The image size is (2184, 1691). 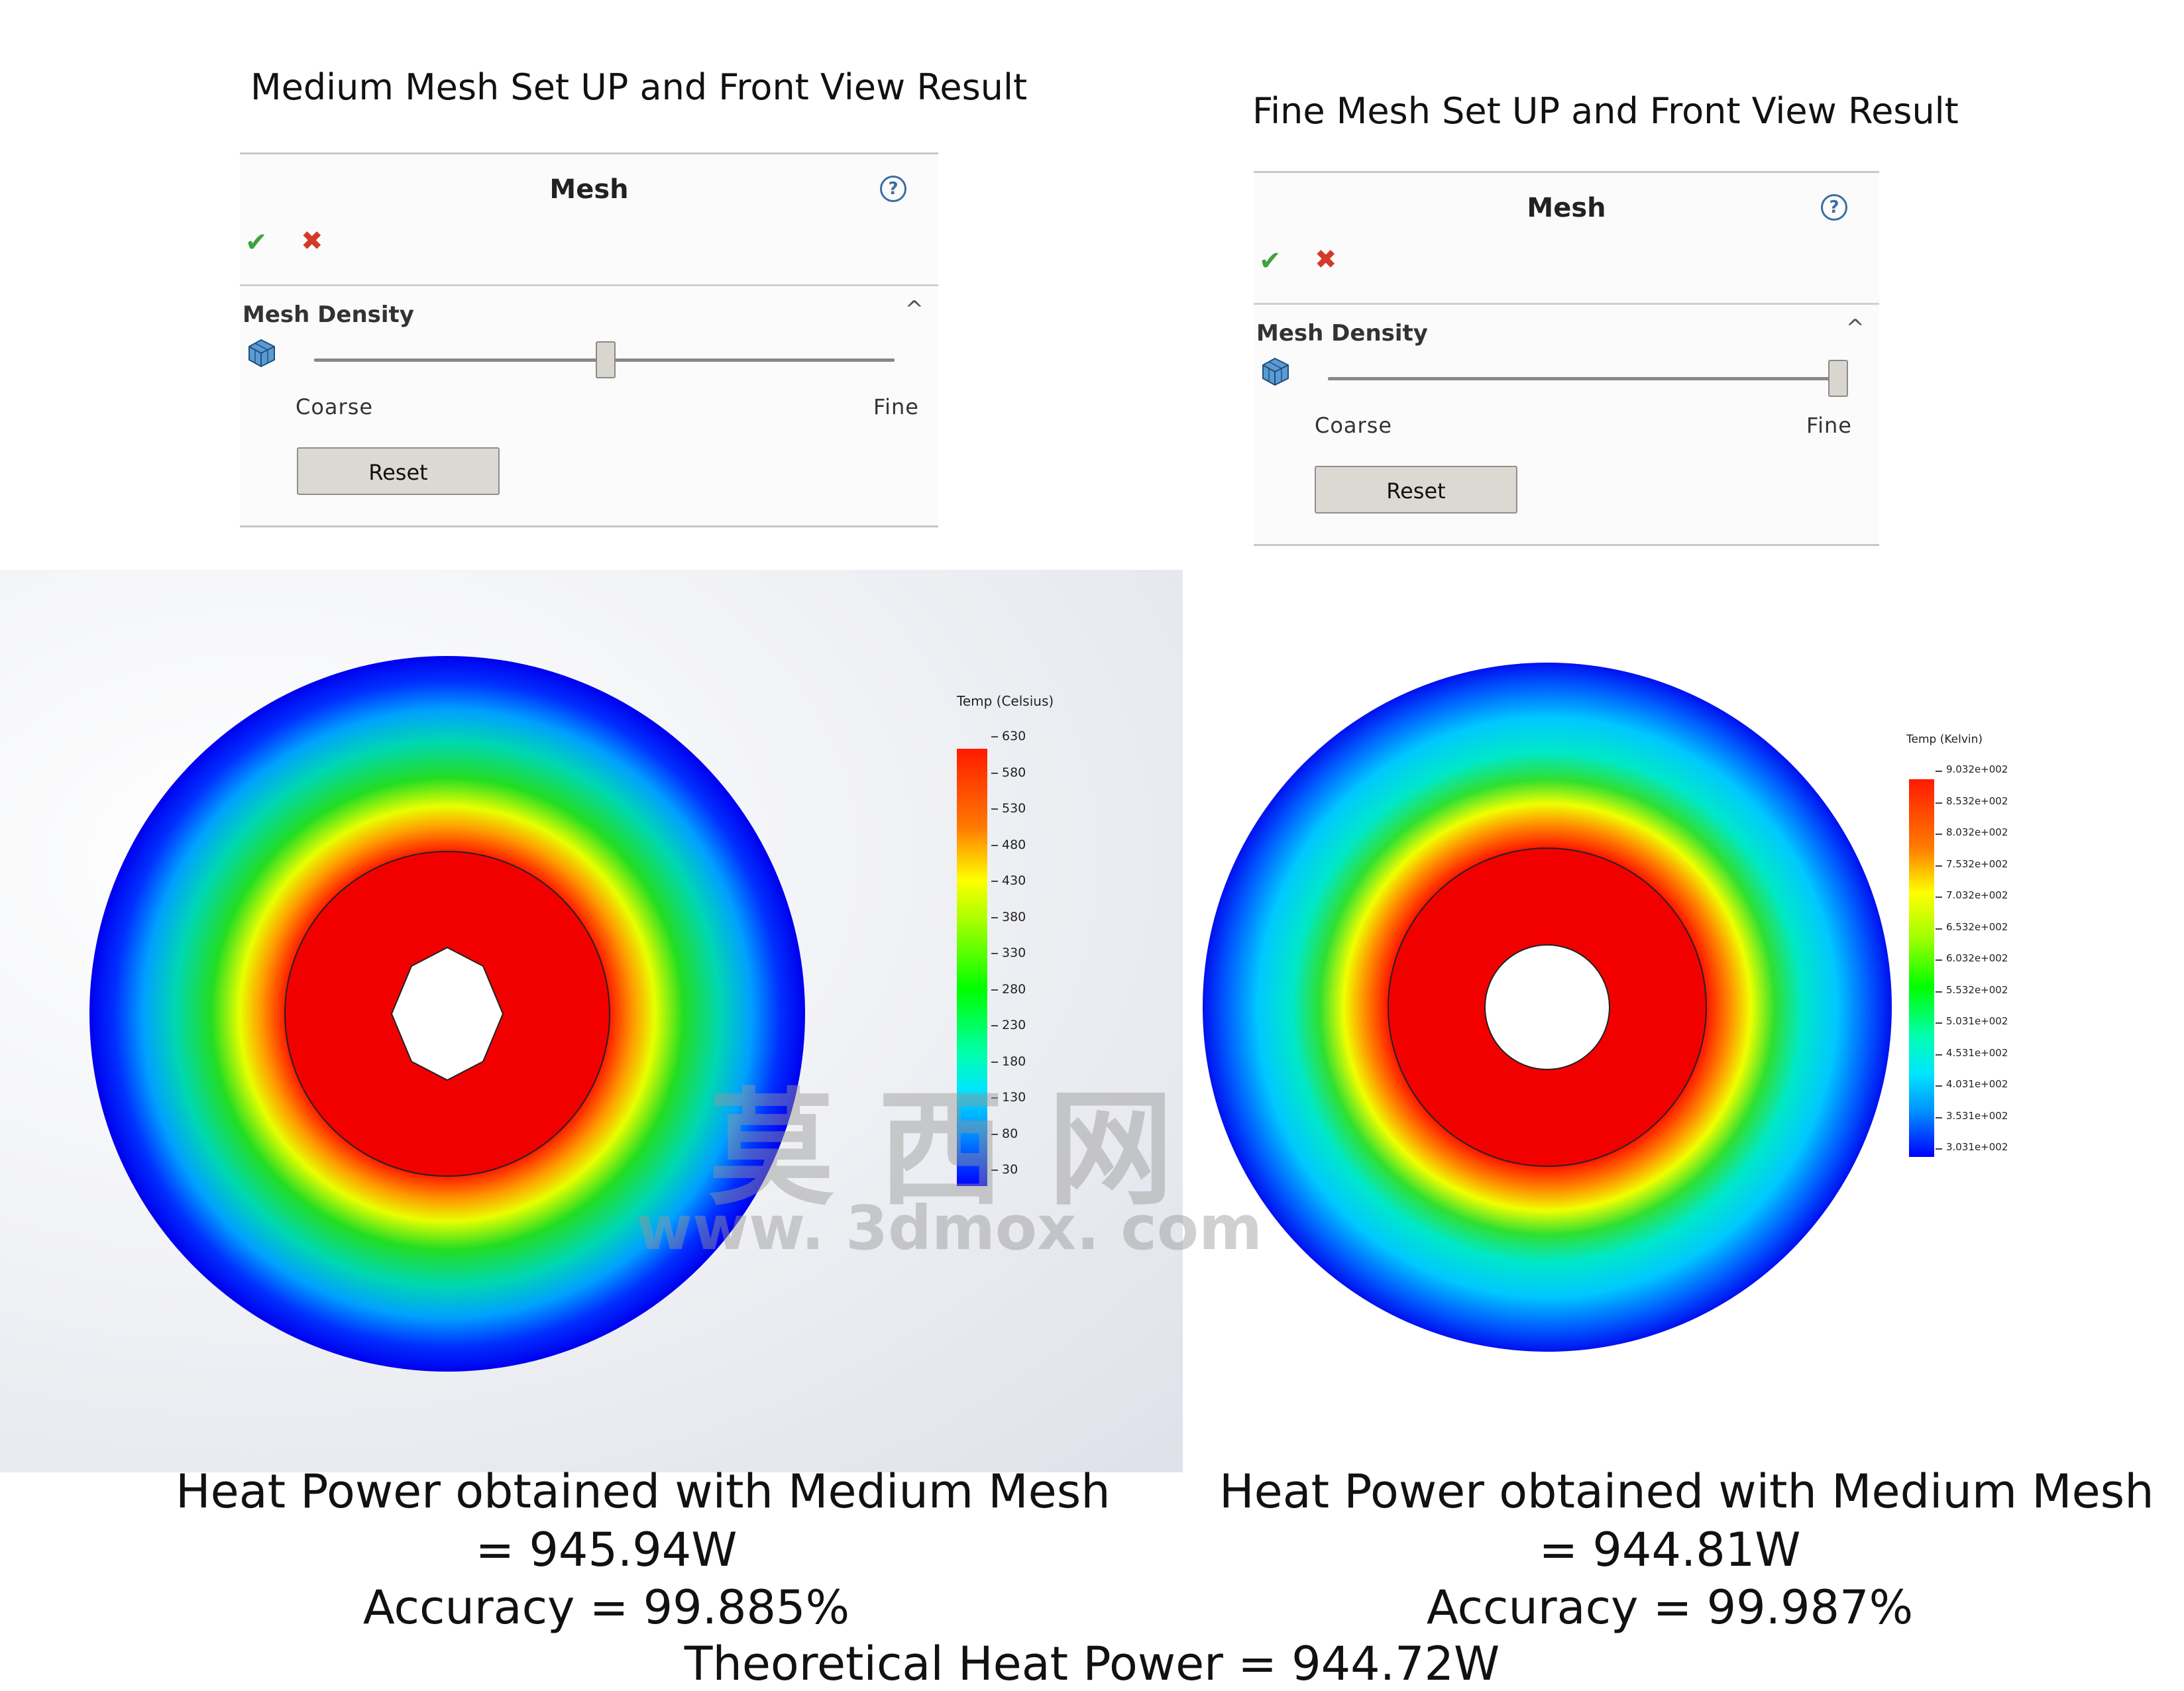 What do you see at coordinates (1972, 832) in the screenshot?
I see `legend-tick-label: 8.032e+002` at bounding box center [1972, 832].